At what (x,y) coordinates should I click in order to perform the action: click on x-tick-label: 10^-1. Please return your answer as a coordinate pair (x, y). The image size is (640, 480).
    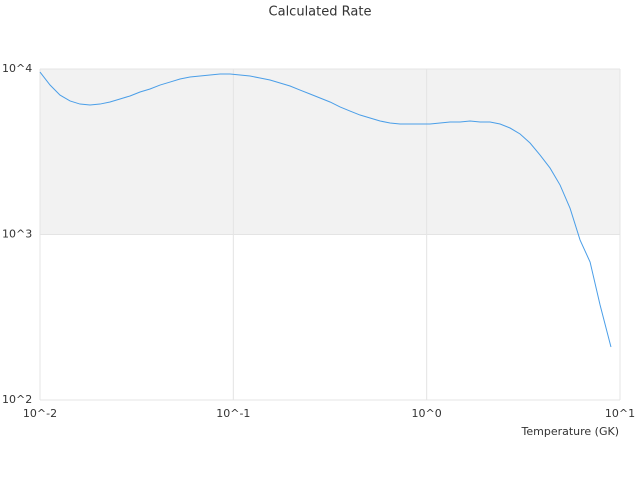
    Looking at the image, I should click on (233, 413).